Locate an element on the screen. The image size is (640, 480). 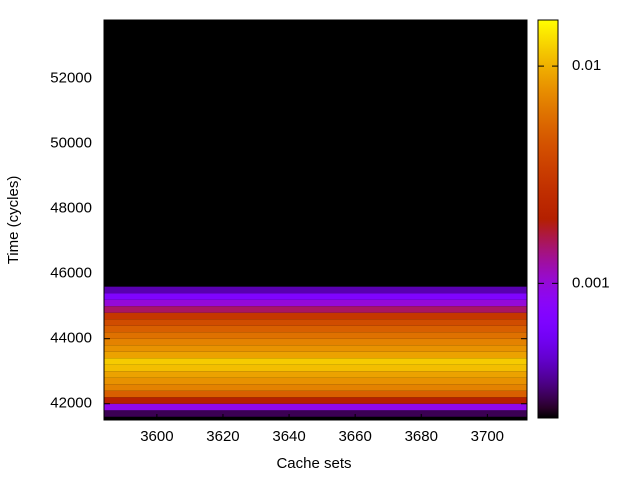
colorbar-tick-label: 0.01 is located at coordinates (586, 65).